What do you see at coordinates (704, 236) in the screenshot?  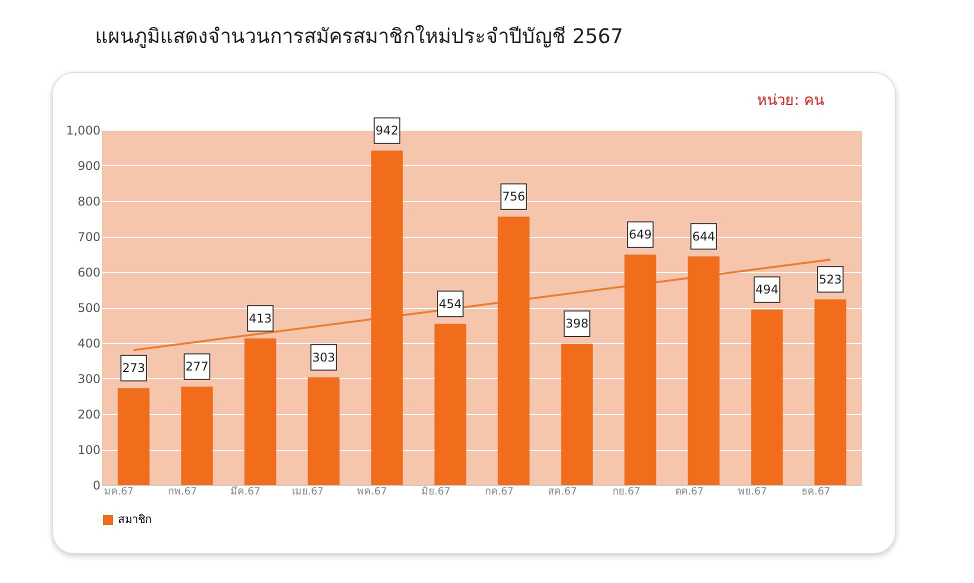 I see `data-label: 644` at bounding box center [704, 236].